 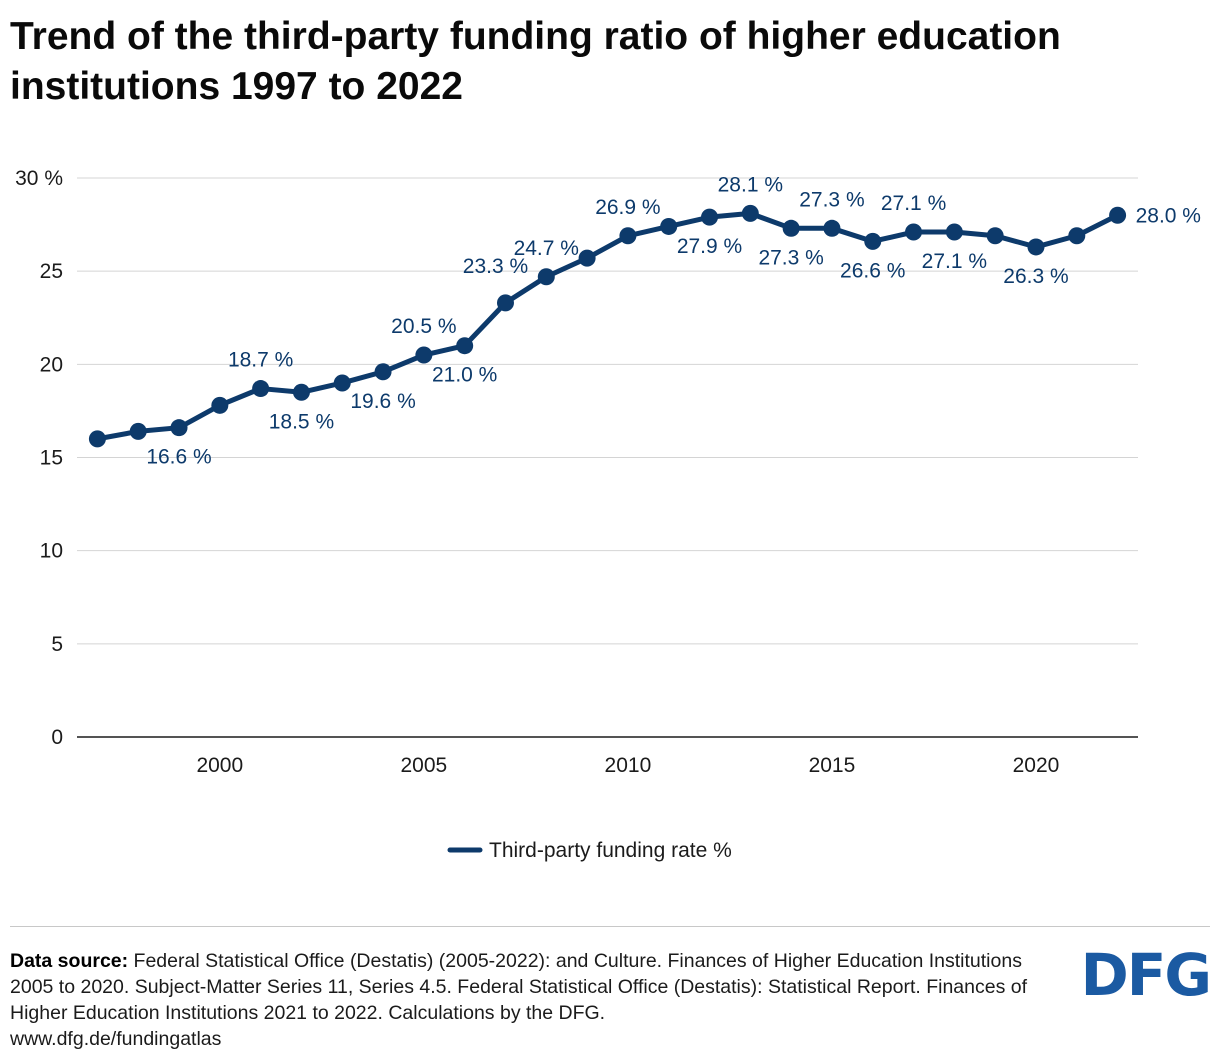 What do you see at coordinates (383, 372) in the screenshot?
I see `data-point-2004` at bounding box center [383, 372].